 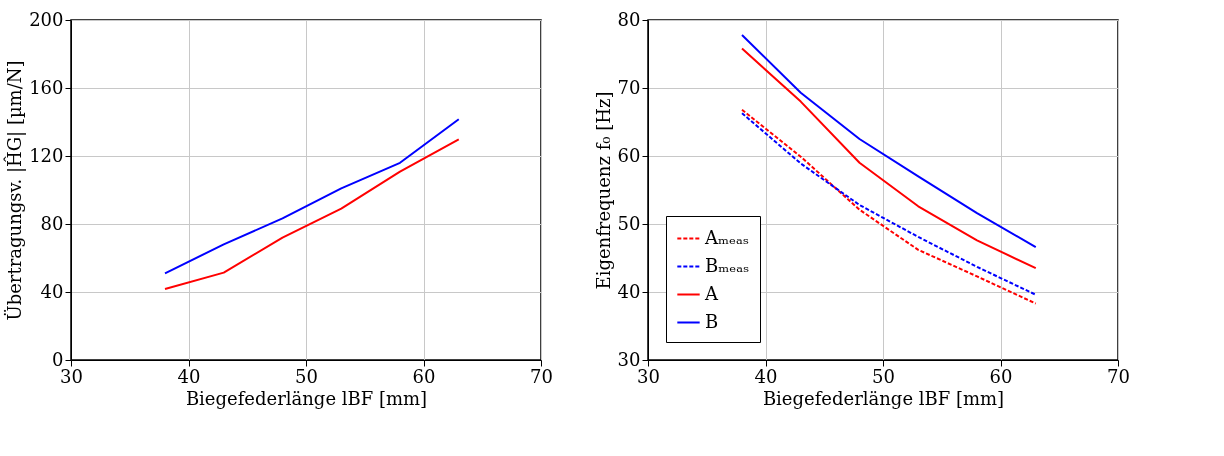 I want to click on legend-label: A, so click(x=711, y=293).